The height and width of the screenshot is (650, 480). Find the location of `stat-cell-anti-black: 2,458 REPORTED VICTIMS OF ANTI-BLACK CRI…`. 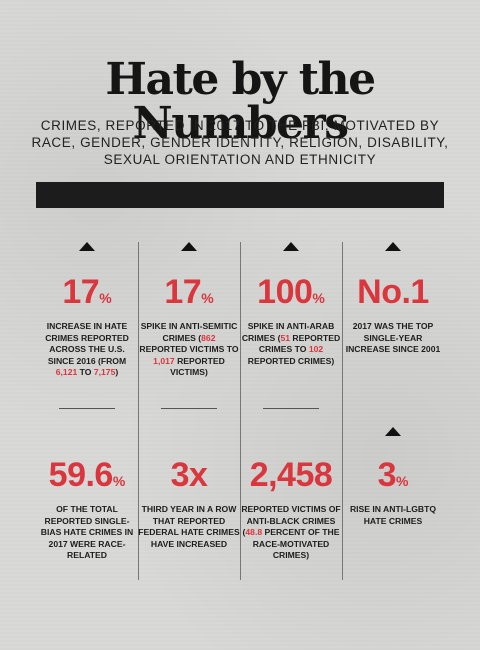

stat-cell-anti-black: 2,458 REPORTED VICTIMS OF ANTI-BLACK CRI… is located at coordinates (291, 510).